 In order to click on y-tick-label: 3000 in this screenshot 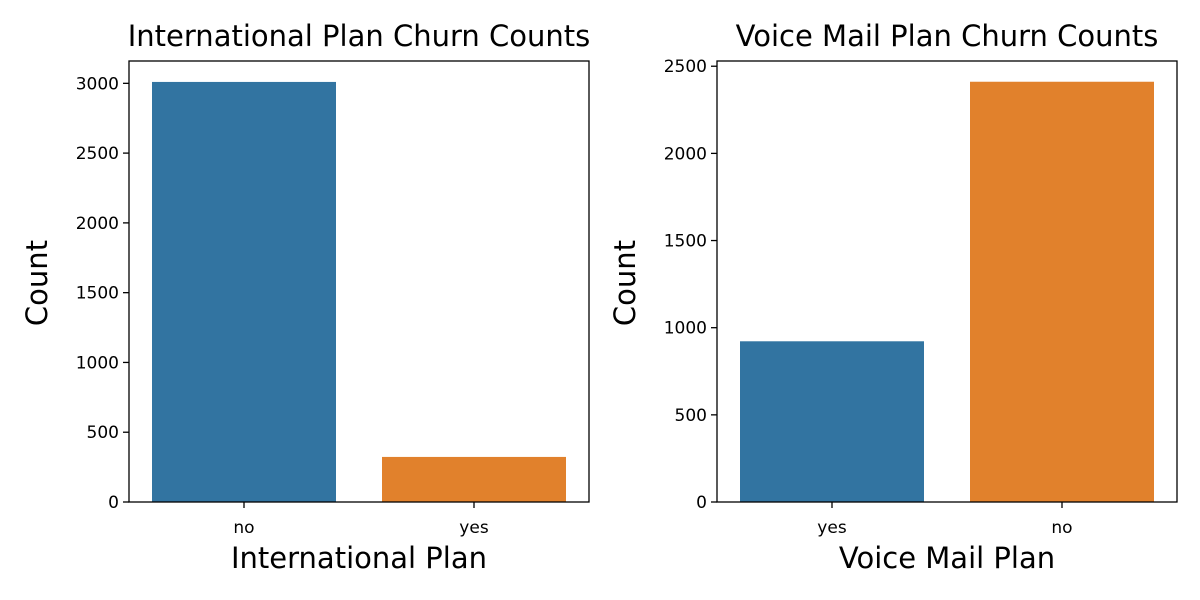, I will do `click(97, 84)`.